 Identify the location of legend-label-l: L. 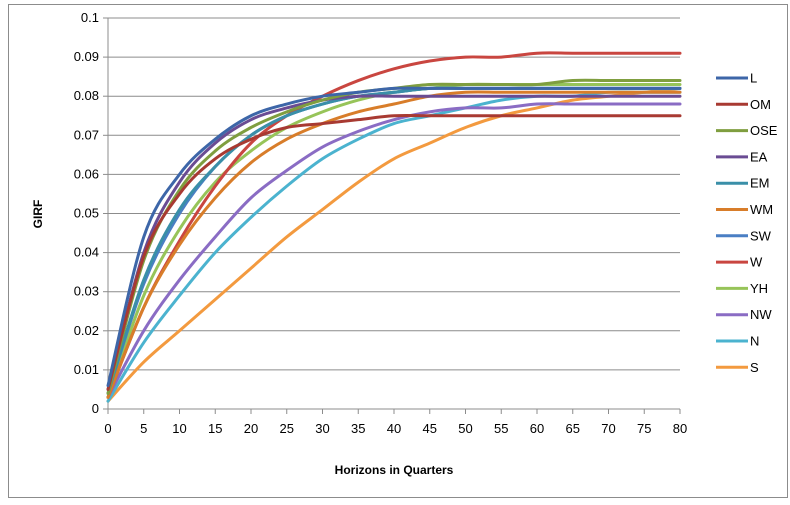
(753, 78).